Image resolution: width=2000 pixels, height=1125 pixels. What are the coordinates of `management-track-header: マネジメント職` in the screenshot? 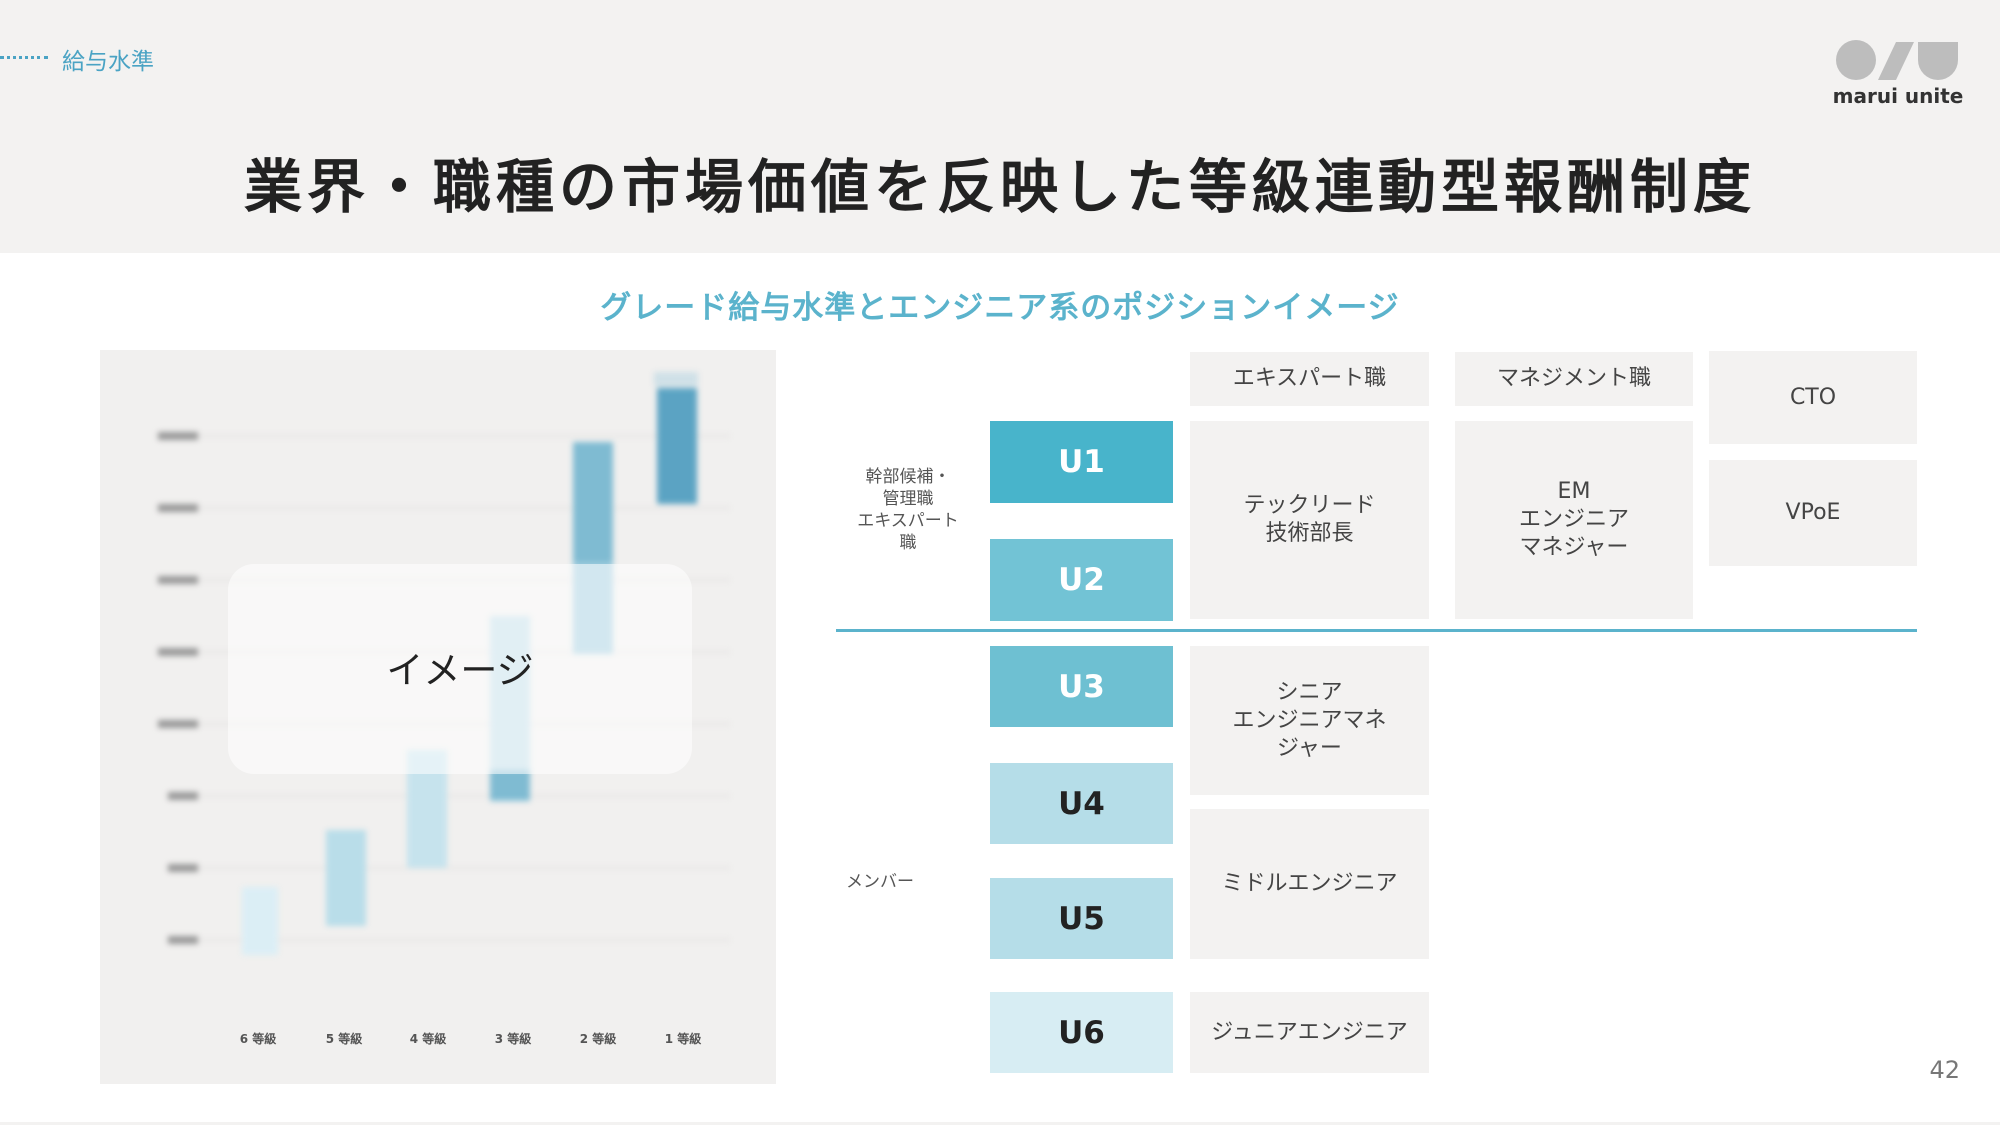 It's located at (1574, 379).